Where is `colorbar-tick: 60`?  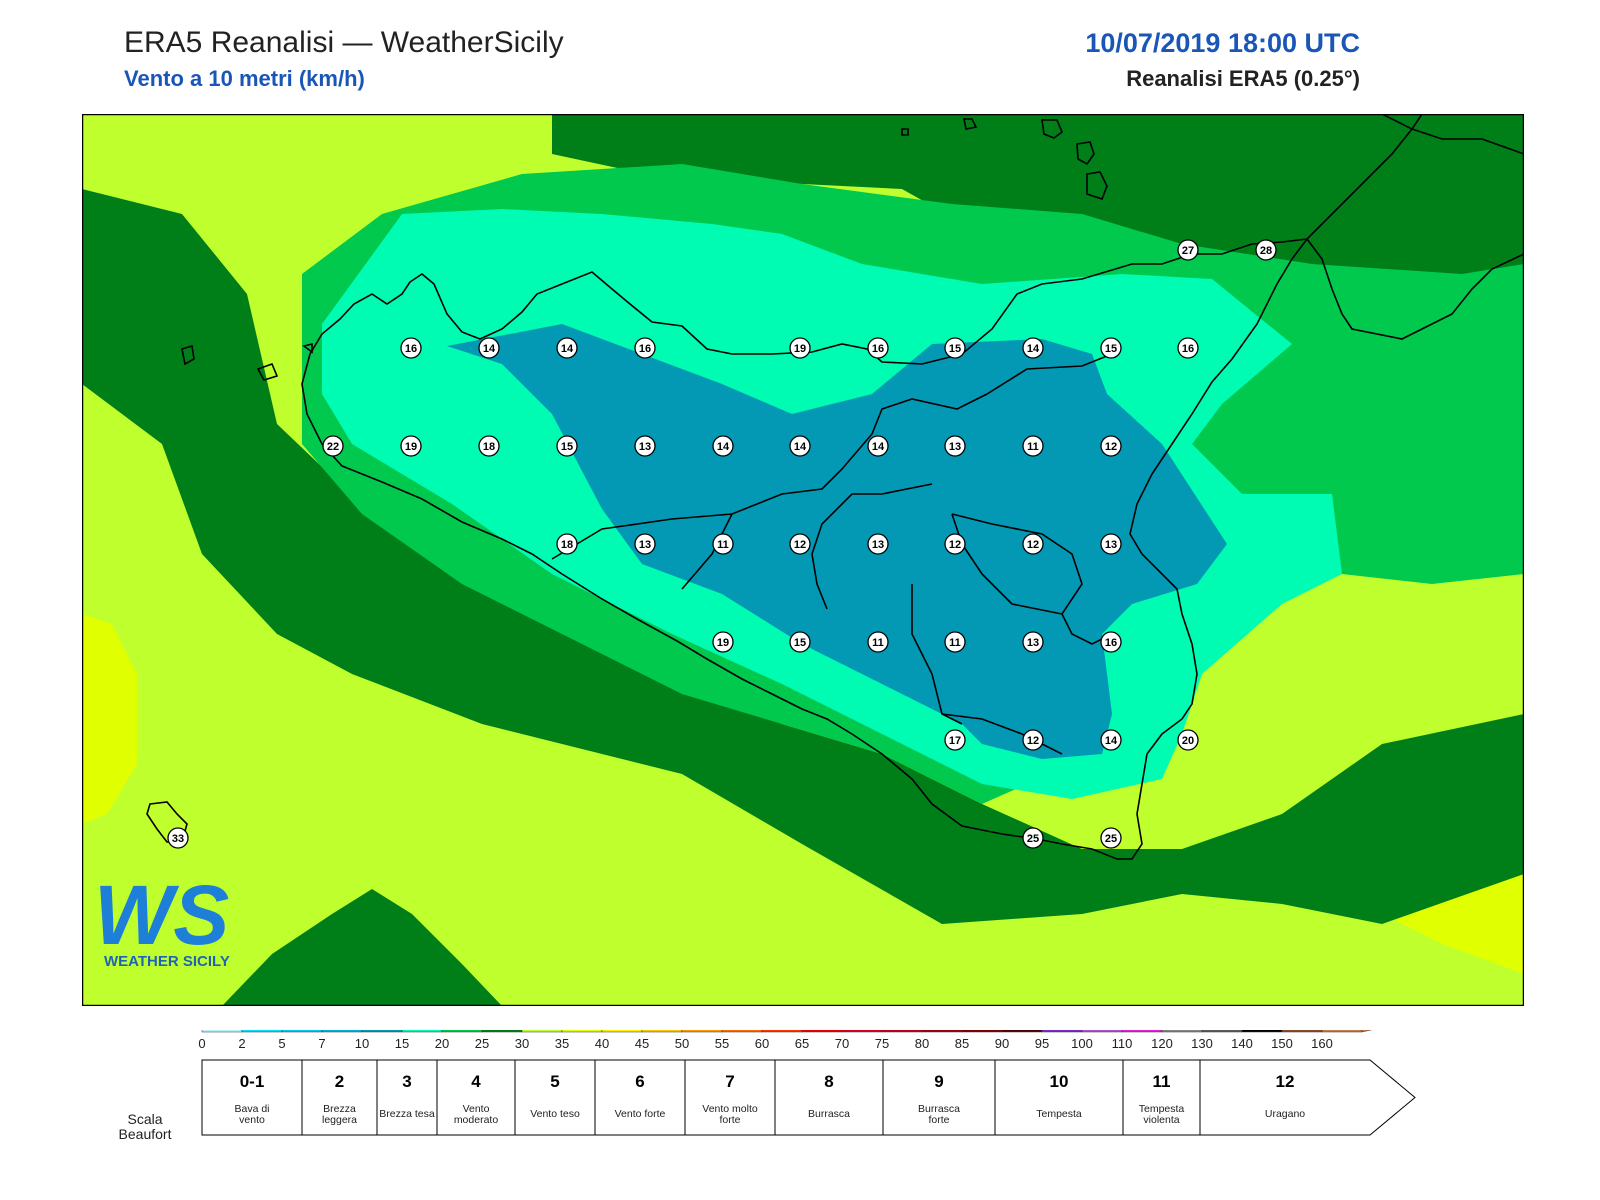
colorbar-tick: 60 is located at coordinates (762, 1043).